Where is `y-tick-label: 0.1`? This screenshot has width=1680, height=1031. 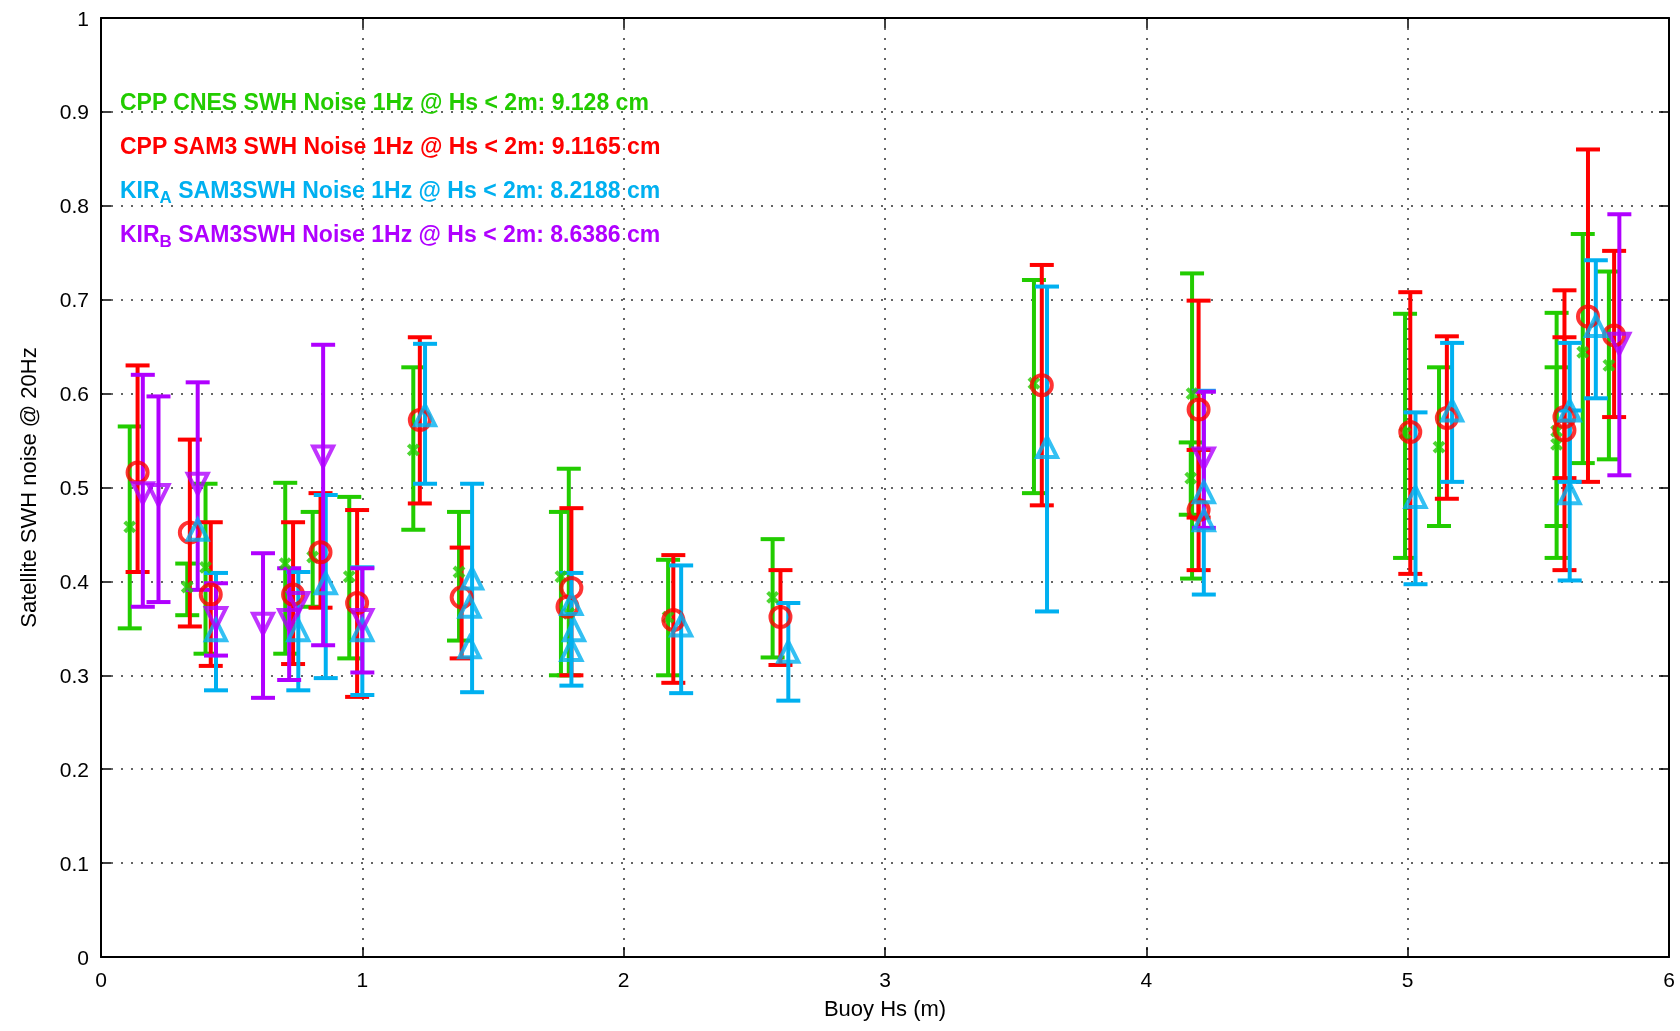
y-tick-label: 0.1 is located at coordinates (74, 863).